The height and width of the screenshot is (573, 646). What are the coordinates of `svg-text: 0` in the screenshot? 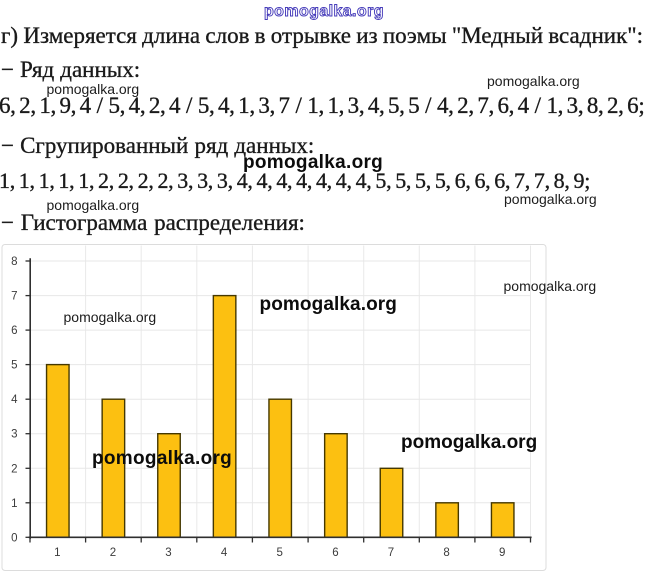 It's located at (14, 538).